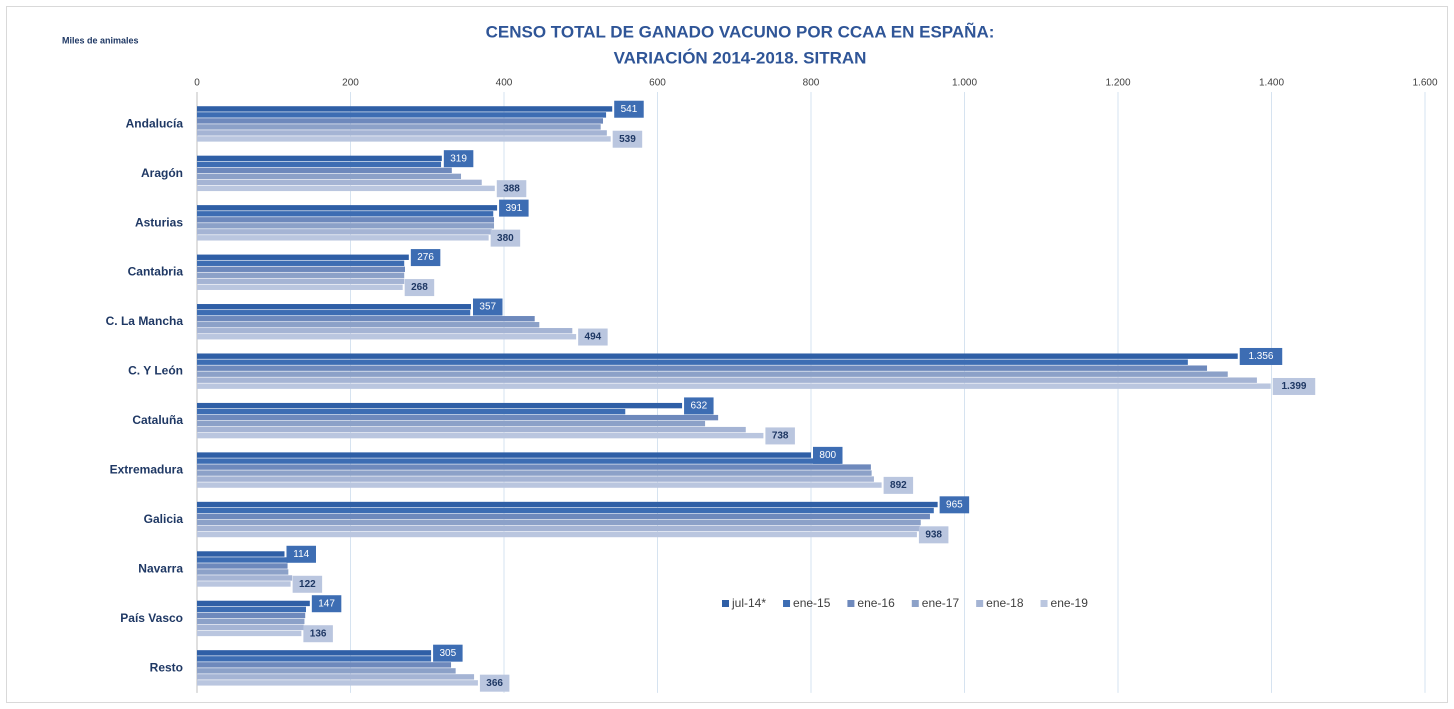  I want to click on value-label: 114, so click(301, 554).